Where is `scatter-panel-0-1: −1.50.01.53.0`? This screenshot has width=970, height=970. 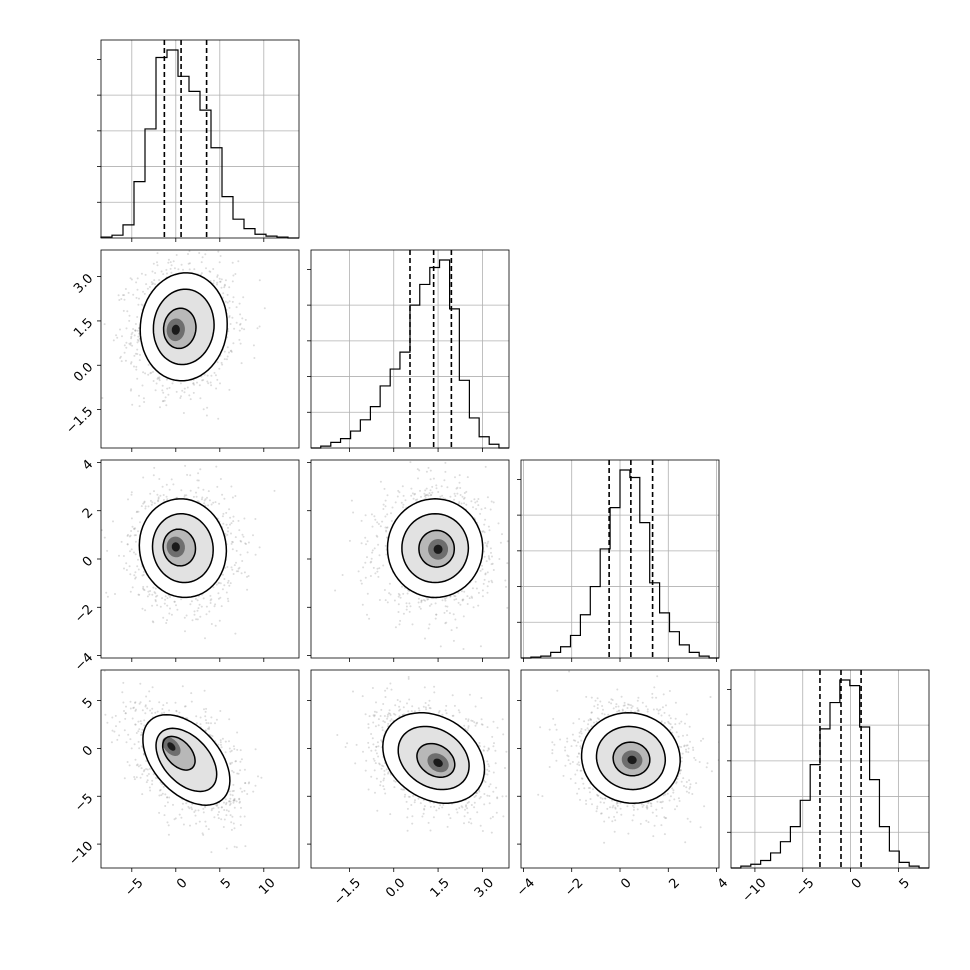
scatter-panel-0-1: −1.50.01.53.0 is located at coordinates (181, 350).